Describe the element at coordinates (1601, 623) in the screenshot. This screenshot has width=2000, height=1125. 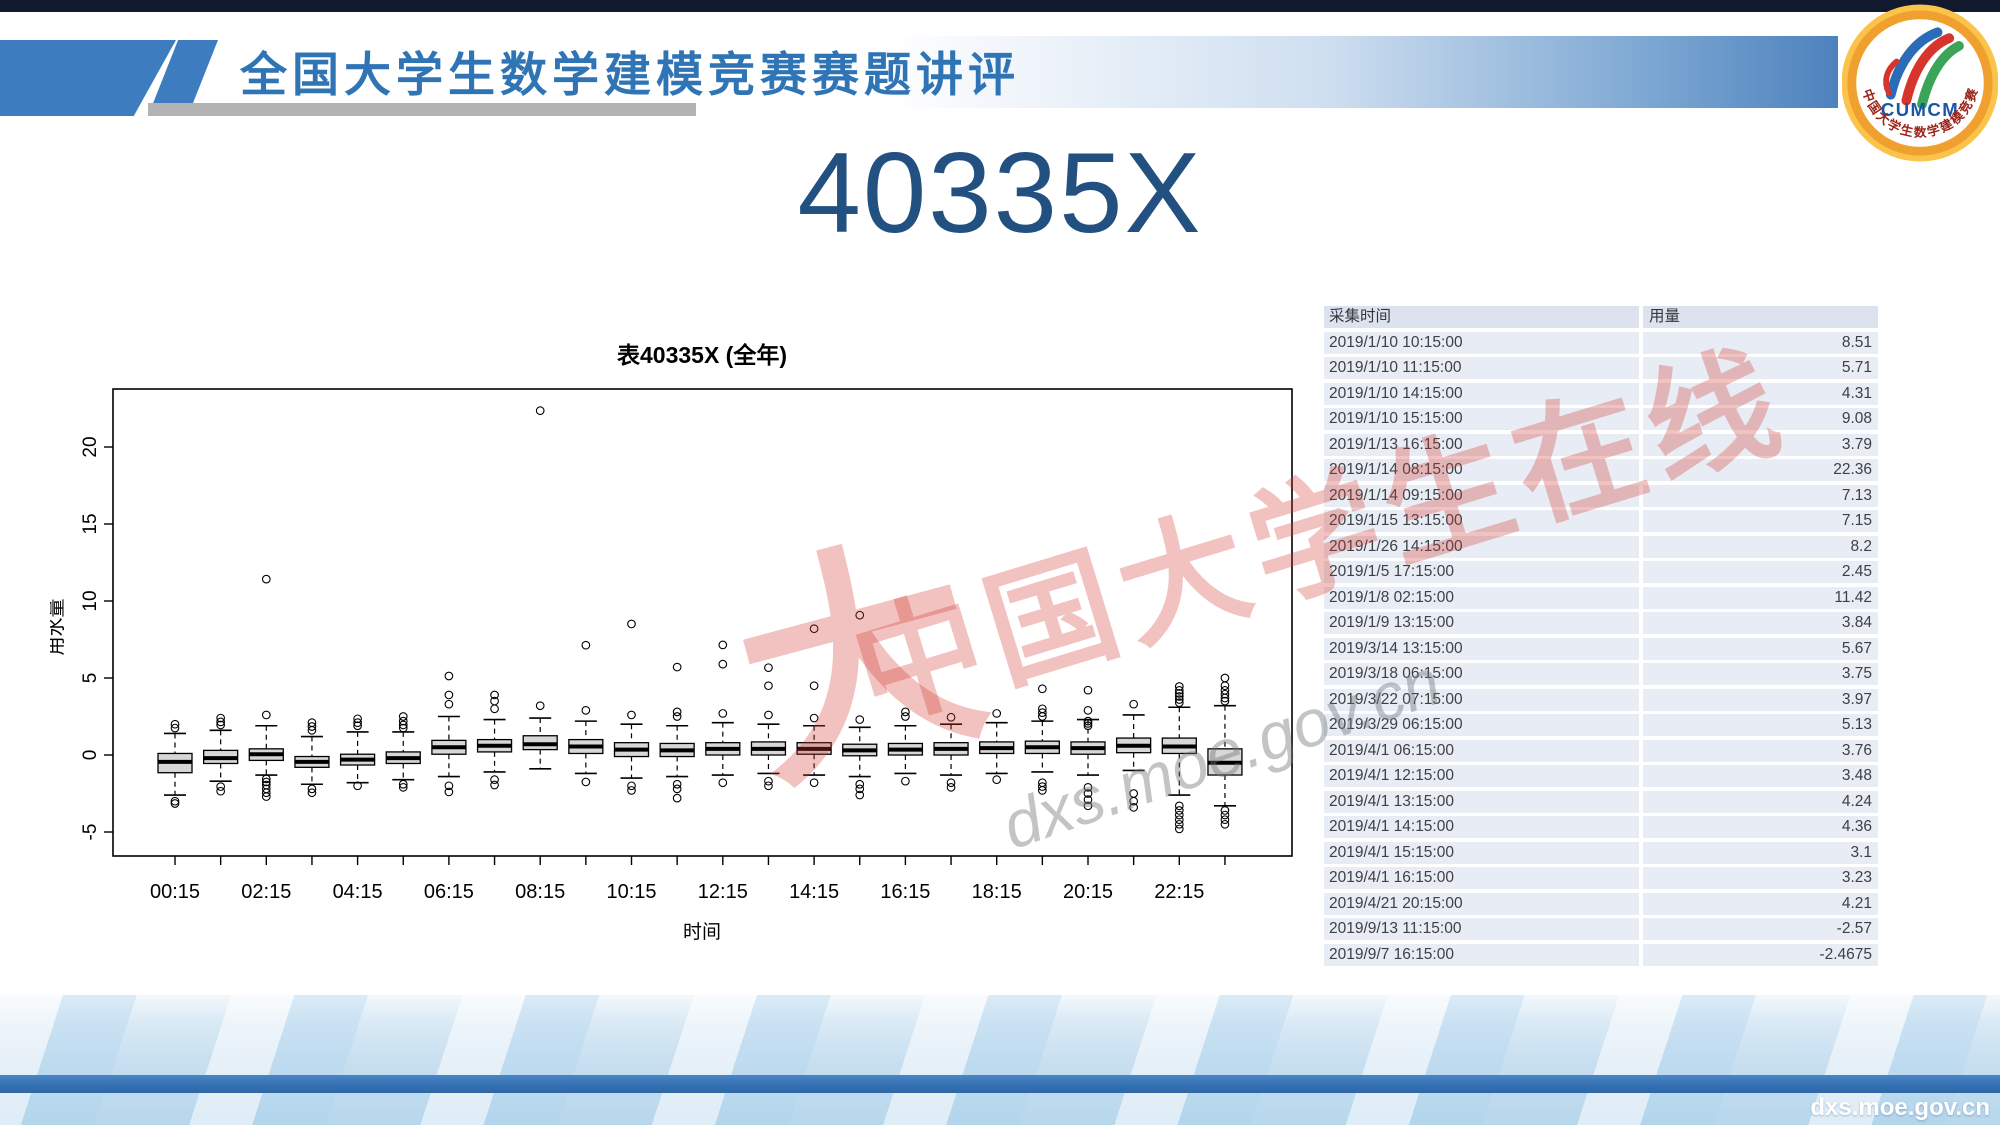
I see `table-row: 2019/1/9 13:15:00 3.84` at that location.